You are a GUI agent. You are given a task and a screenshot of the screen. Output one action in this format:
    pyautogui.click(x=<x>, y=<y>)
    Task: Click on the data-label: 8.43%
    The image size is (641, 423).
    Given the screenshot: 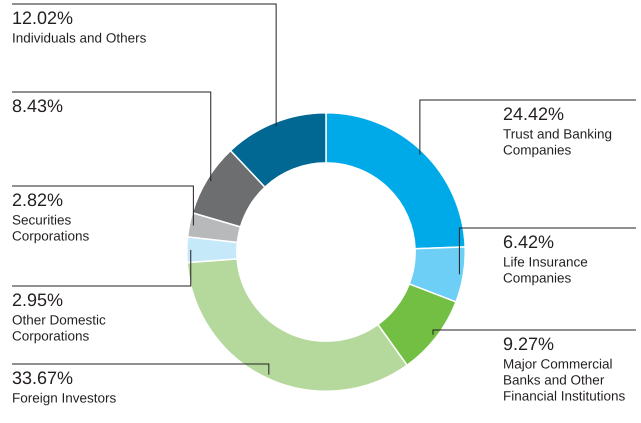 What is the action you would take?
    pyautogui.click(x=38, y=106)
    